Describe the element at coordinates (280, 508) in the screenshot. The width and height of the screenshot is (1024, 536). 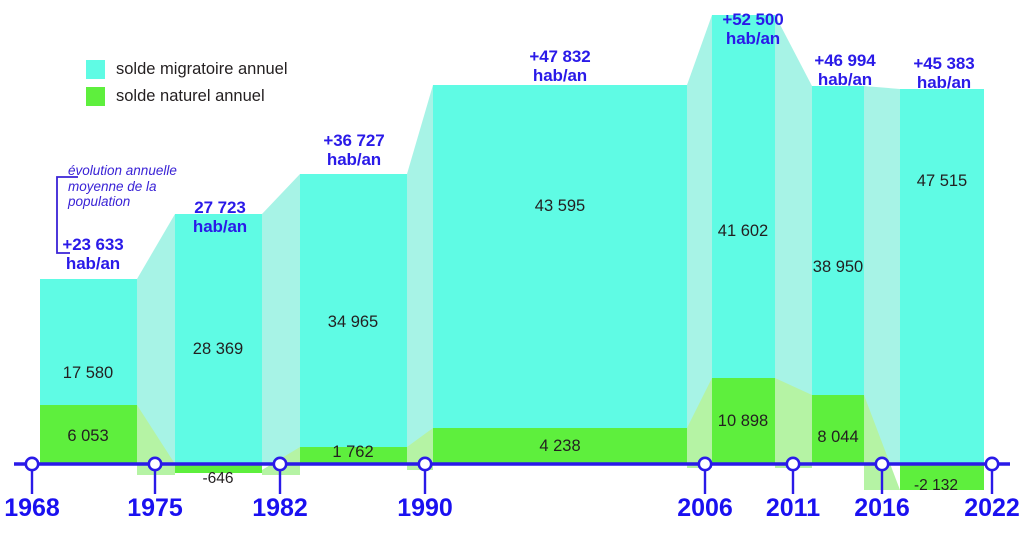
I see `year-label-1982: 1982` at that location.